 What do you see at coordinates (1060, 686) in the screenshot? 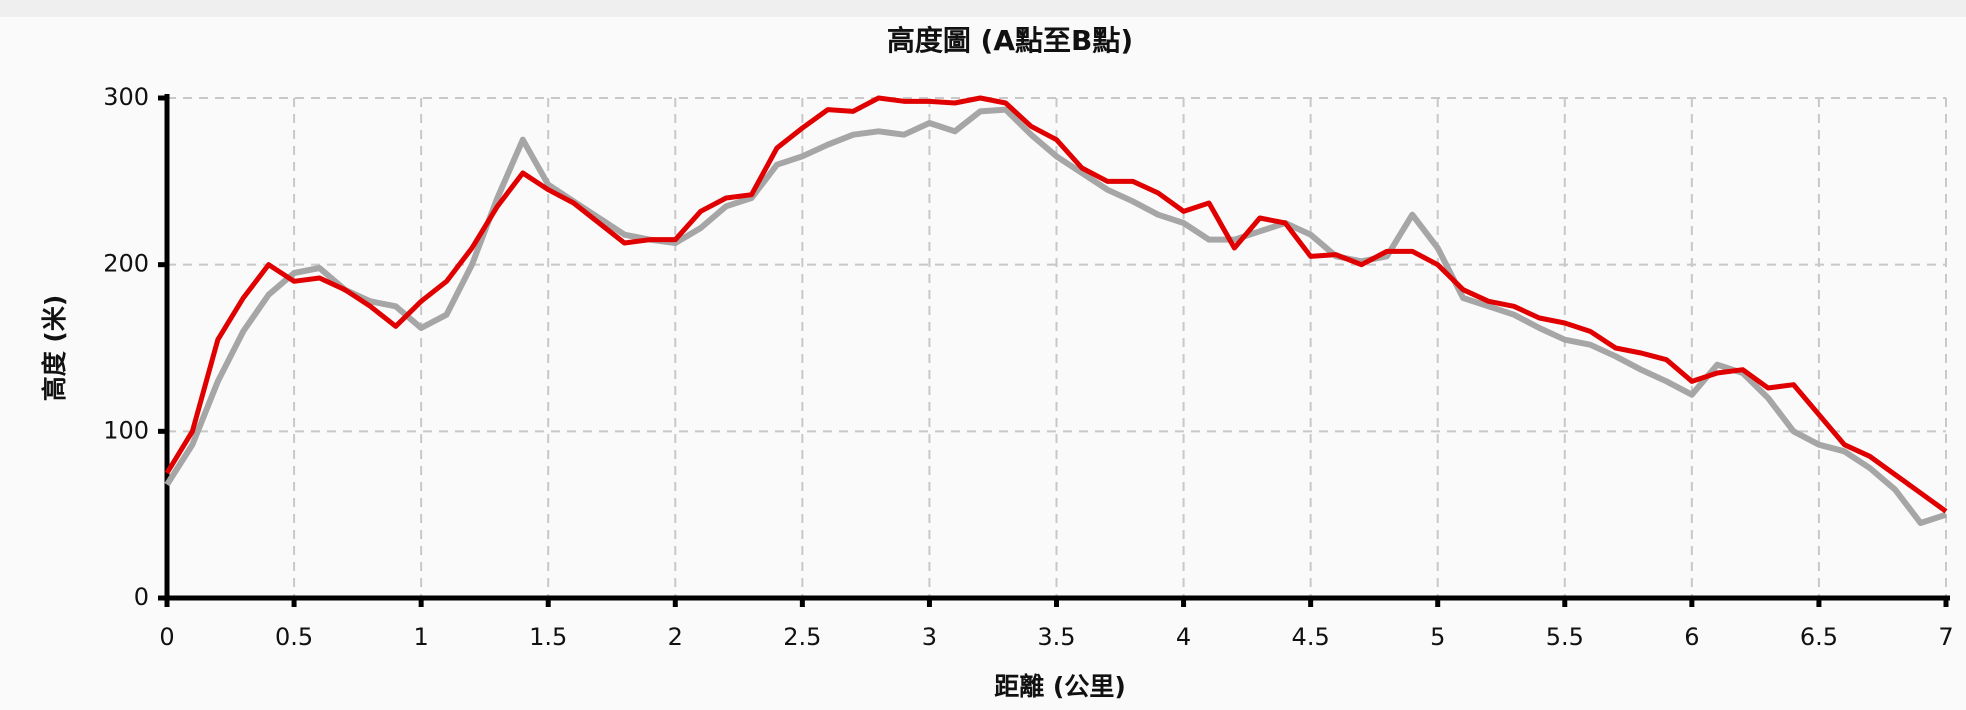
I see `x-axis-label: 距離 (公里)` at bounding box center [1060, 686].